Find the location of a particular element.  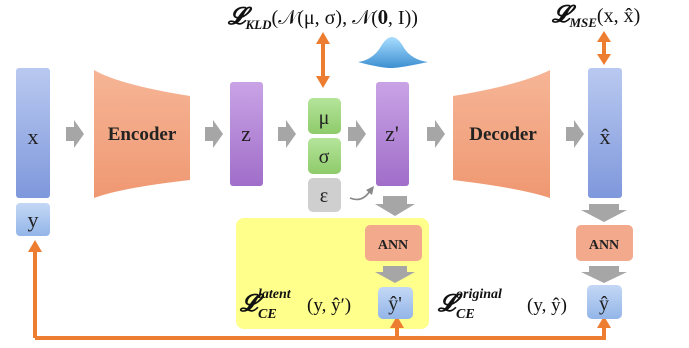

ann-latent-label: ANN is located at coordinates (393, 245).